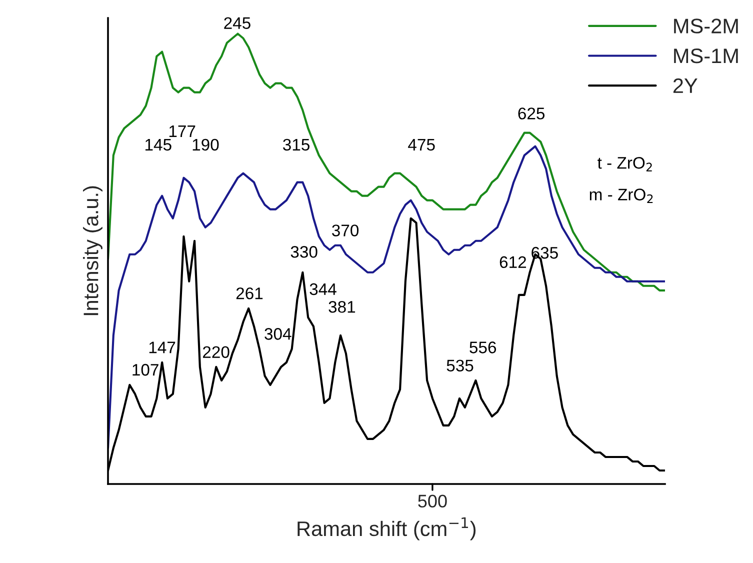  Describe the element at coordinates (145, 370) in the screenshot. I see `annotation: 107` at that location.